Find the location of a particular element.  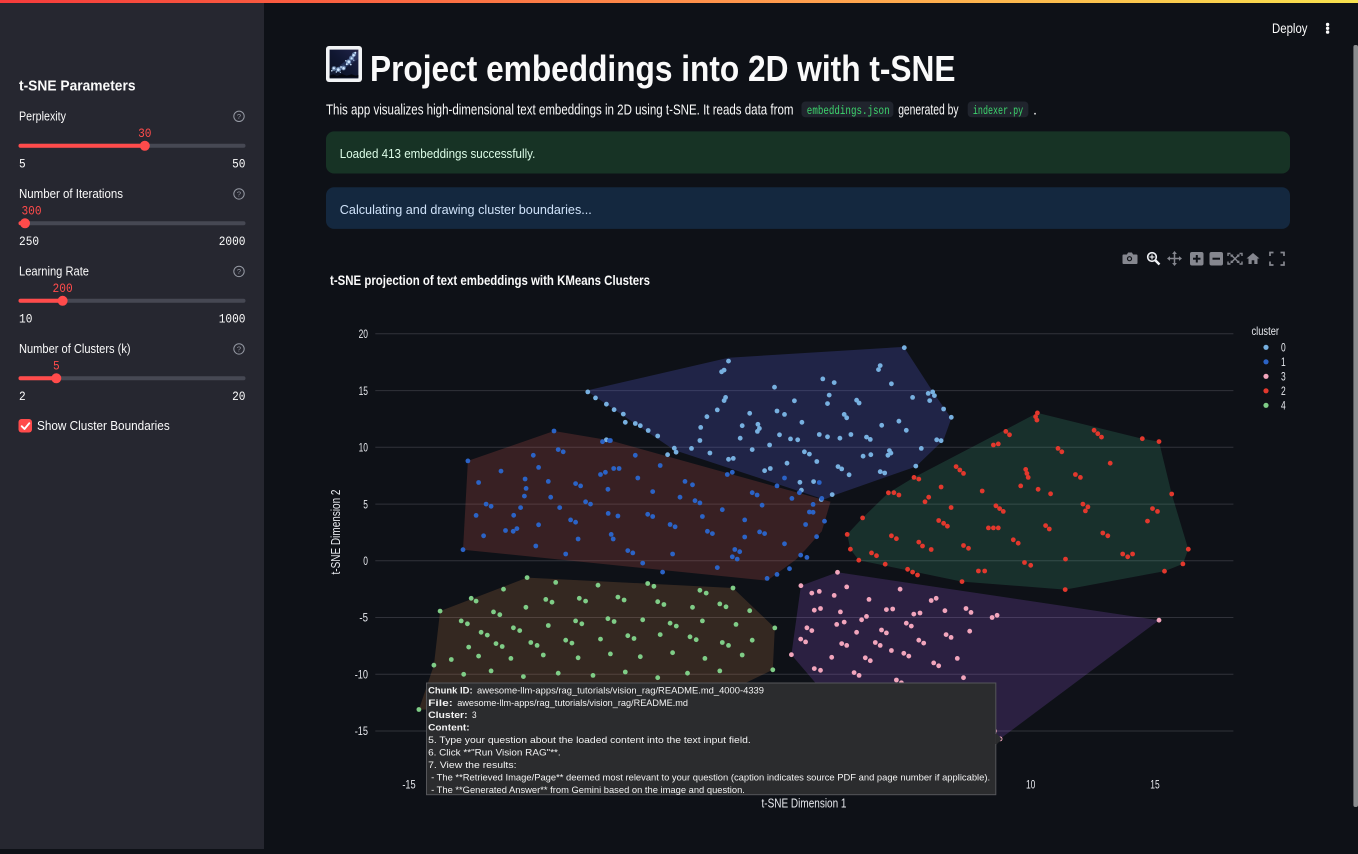

svg-text: 30 is located at coordinates (144, 133).